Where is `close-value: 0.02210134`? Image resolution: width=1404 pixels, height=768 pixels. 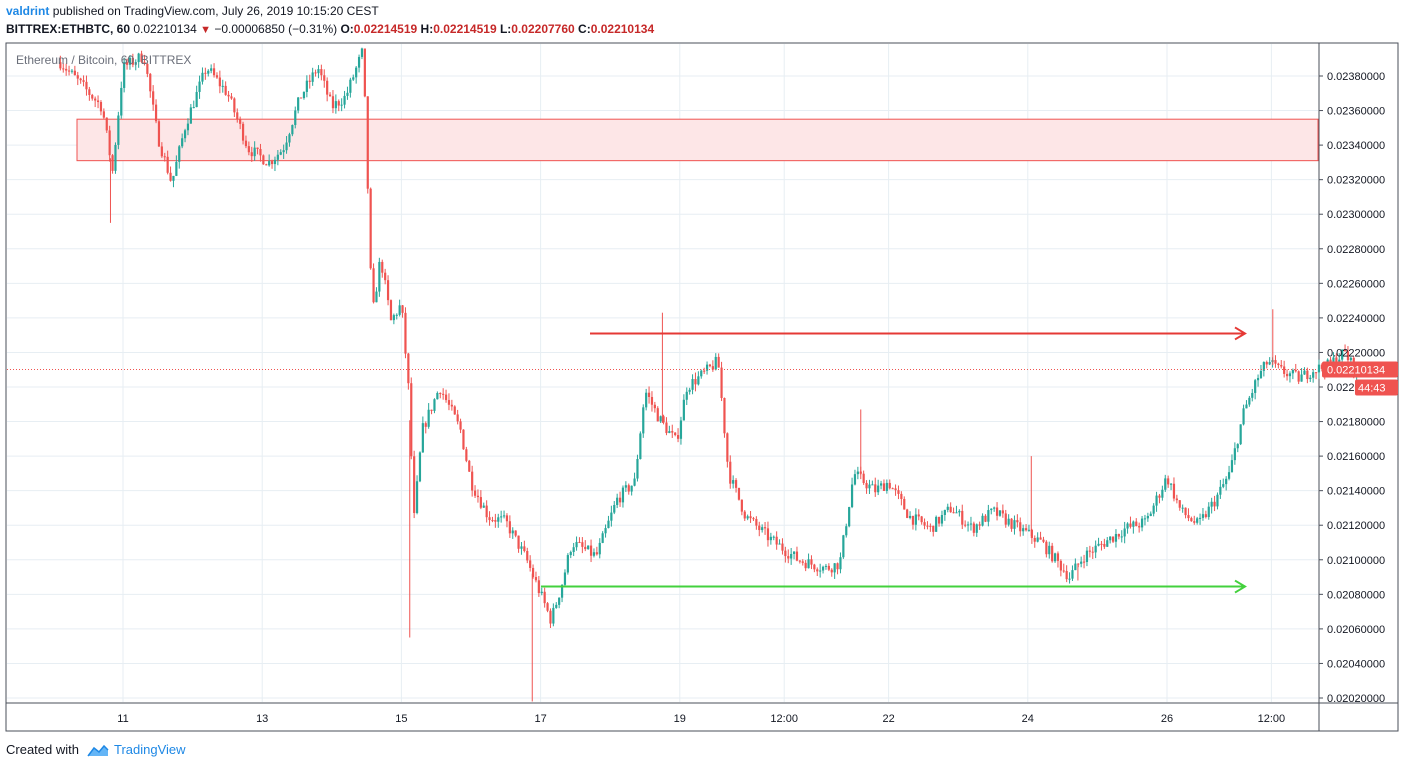 close-value: 0.02210134 is located at coordinates (622, 29).